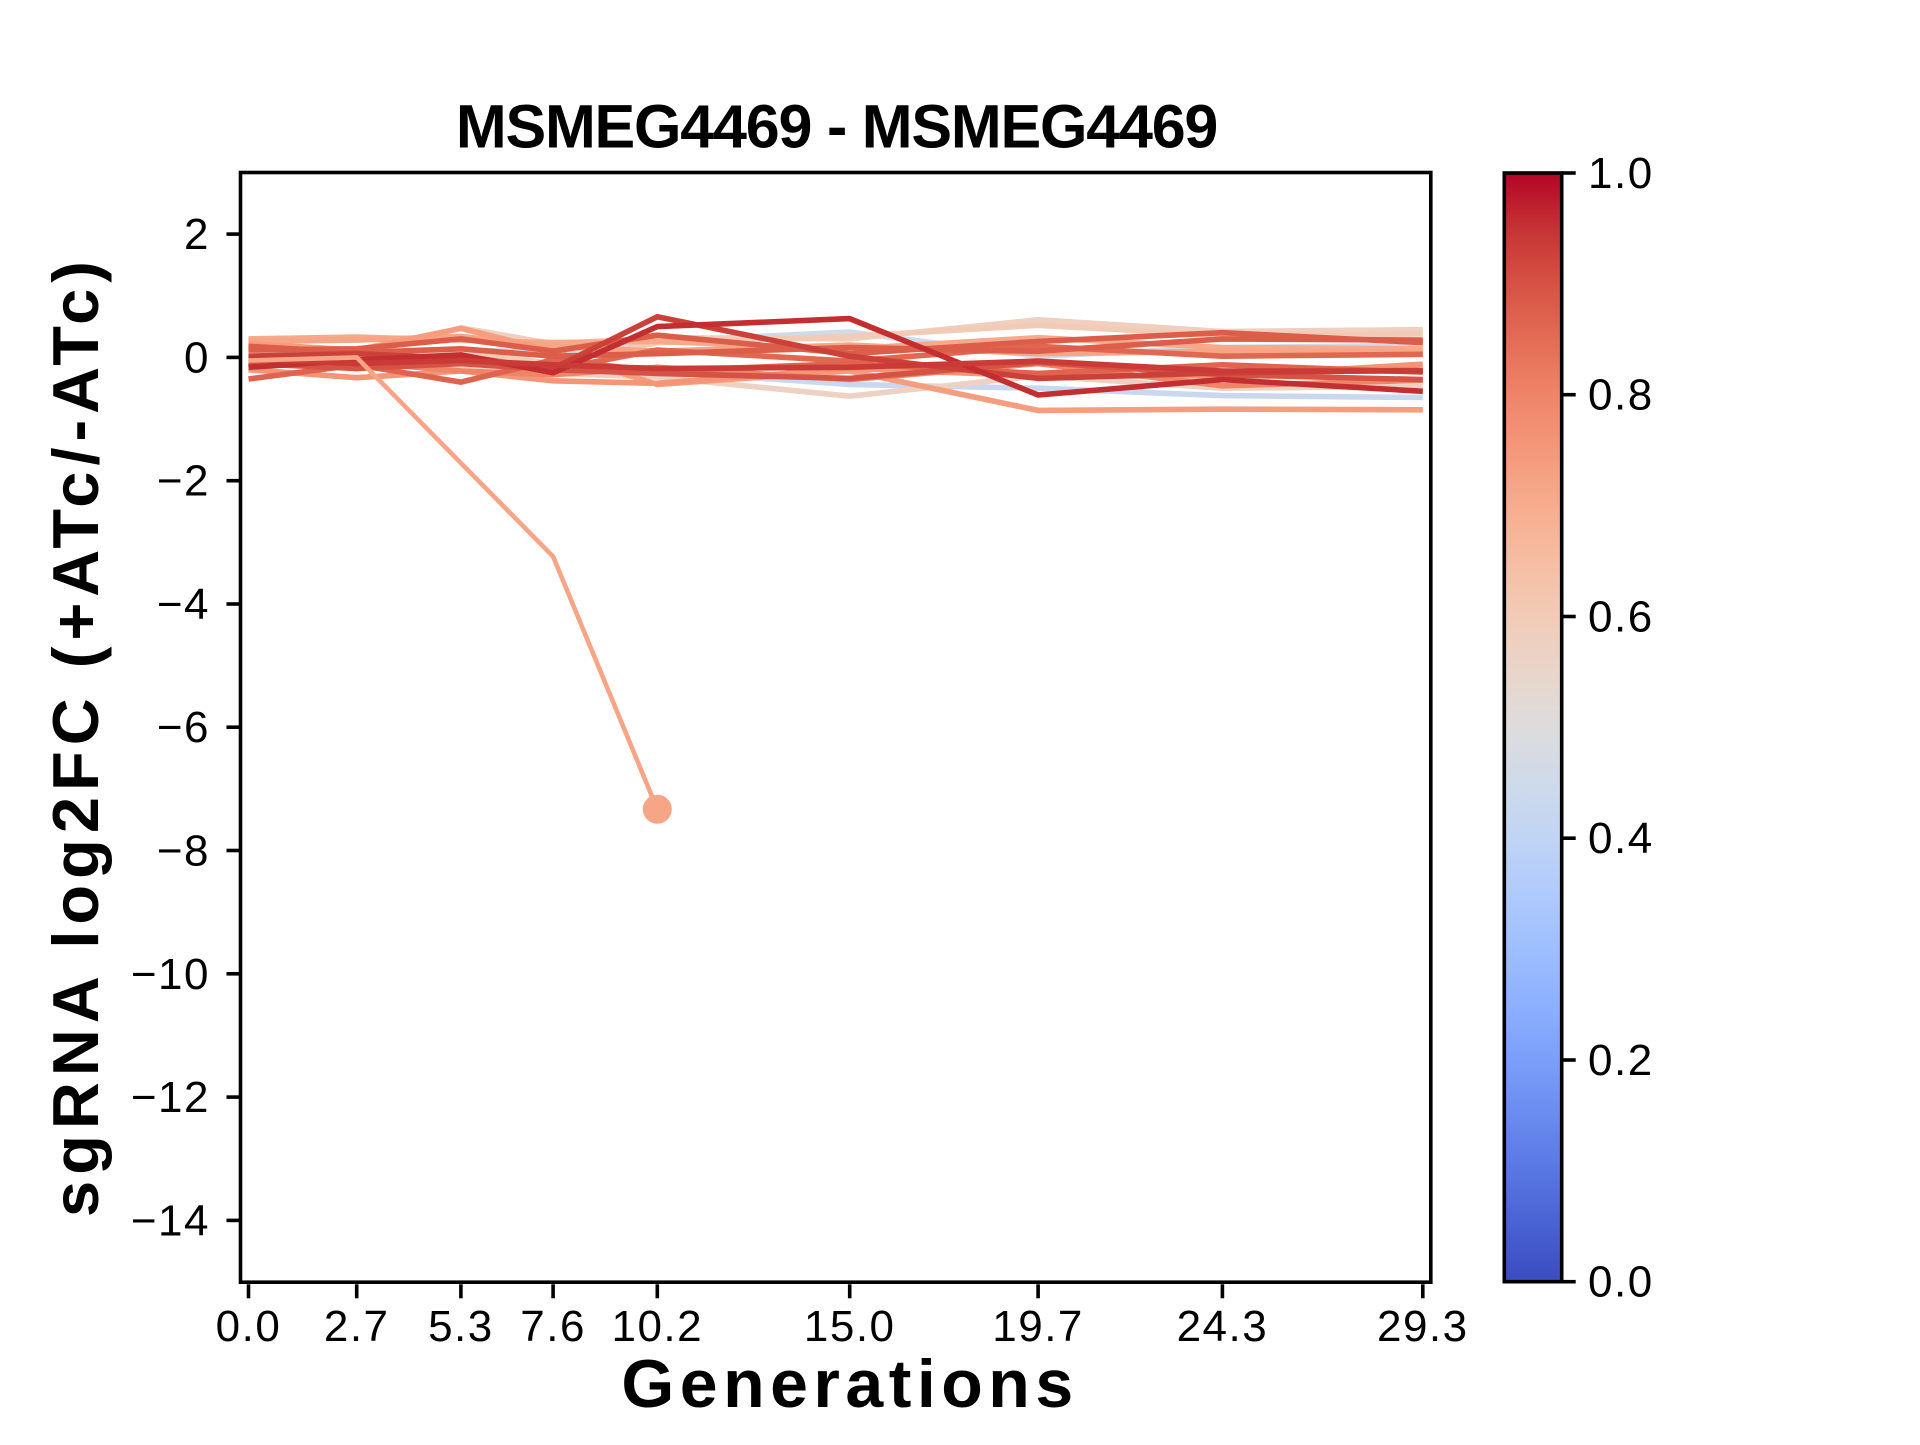  I want to click on svg-text: −12, so click(170, 1097).